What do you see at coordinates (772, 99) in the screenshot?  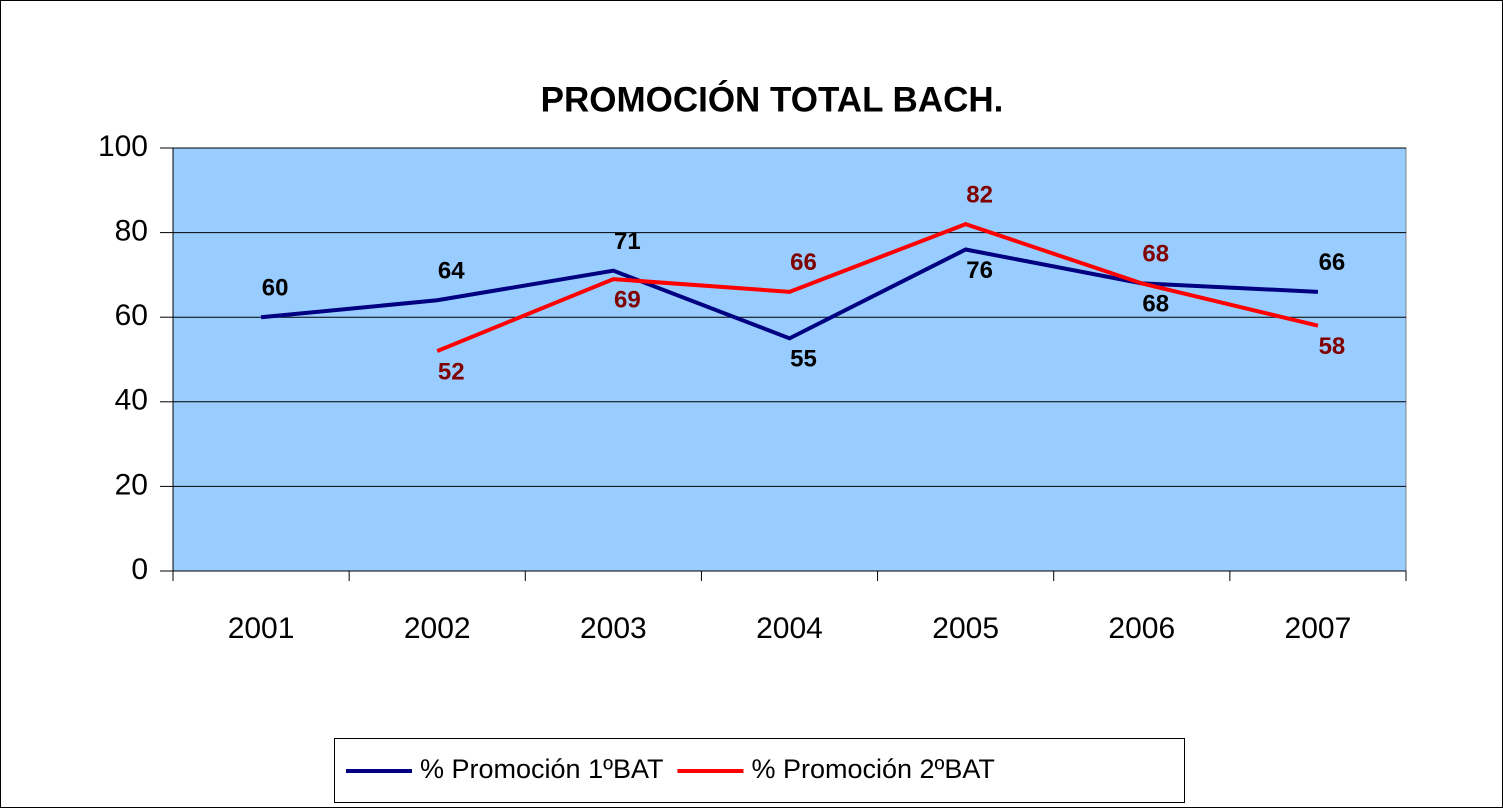 I see `chart-title: PROMOCIÓN TOTAL BACH.` at bounding box center [772, 99].